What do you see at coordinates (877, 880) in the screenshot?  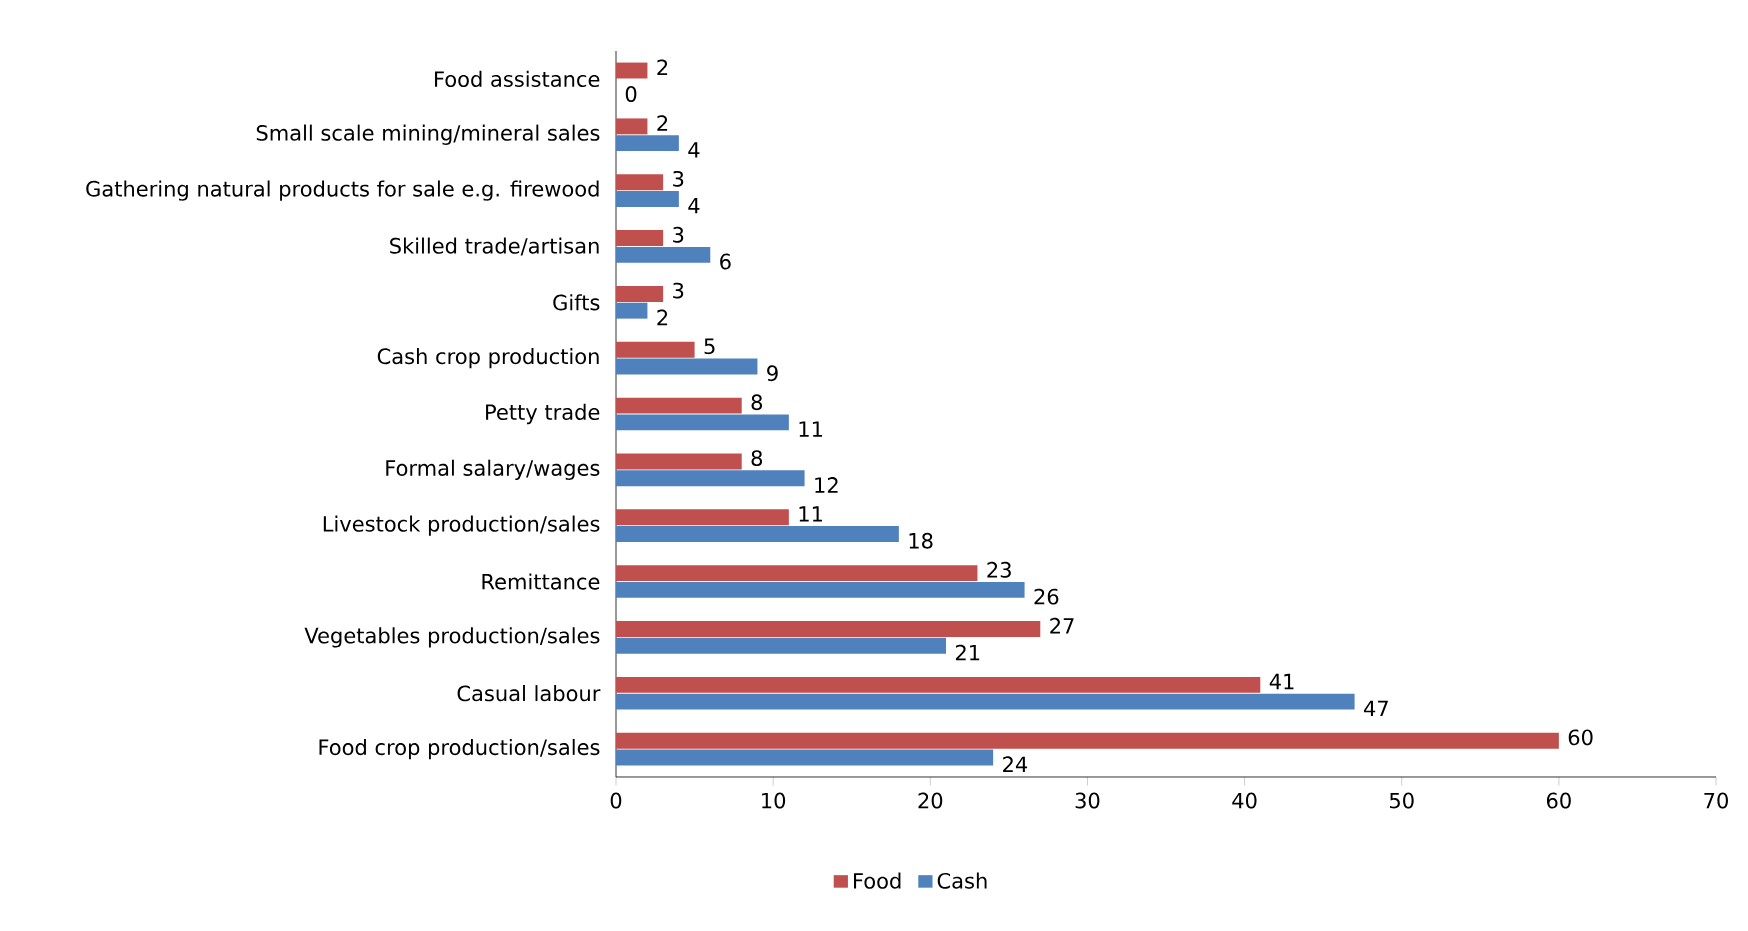 I see `legend-label: Food` at bounding box center [877, 880].